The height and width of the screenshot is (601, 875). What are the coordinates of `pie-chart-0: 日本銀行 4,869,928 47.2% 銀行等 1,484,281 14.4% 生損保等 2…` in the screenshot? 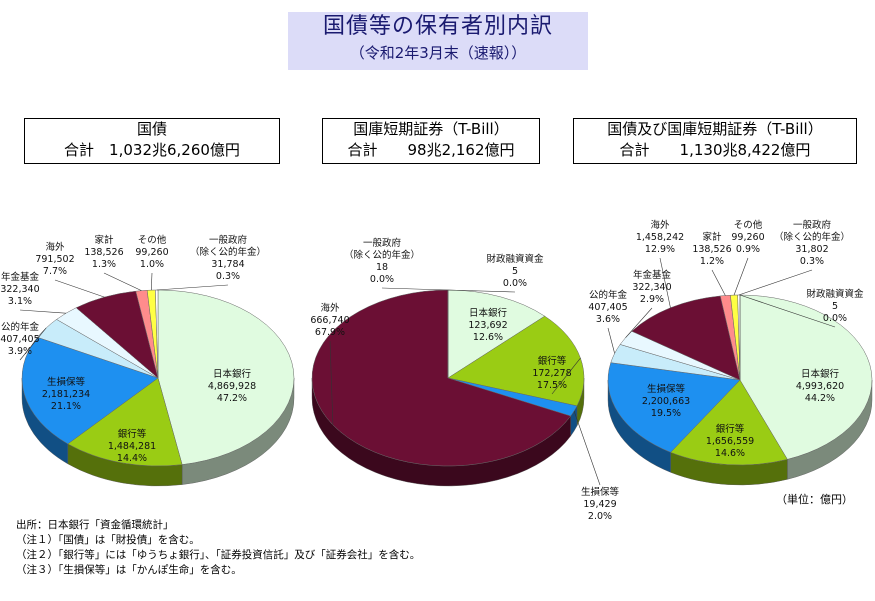 It's located at (147, 360).